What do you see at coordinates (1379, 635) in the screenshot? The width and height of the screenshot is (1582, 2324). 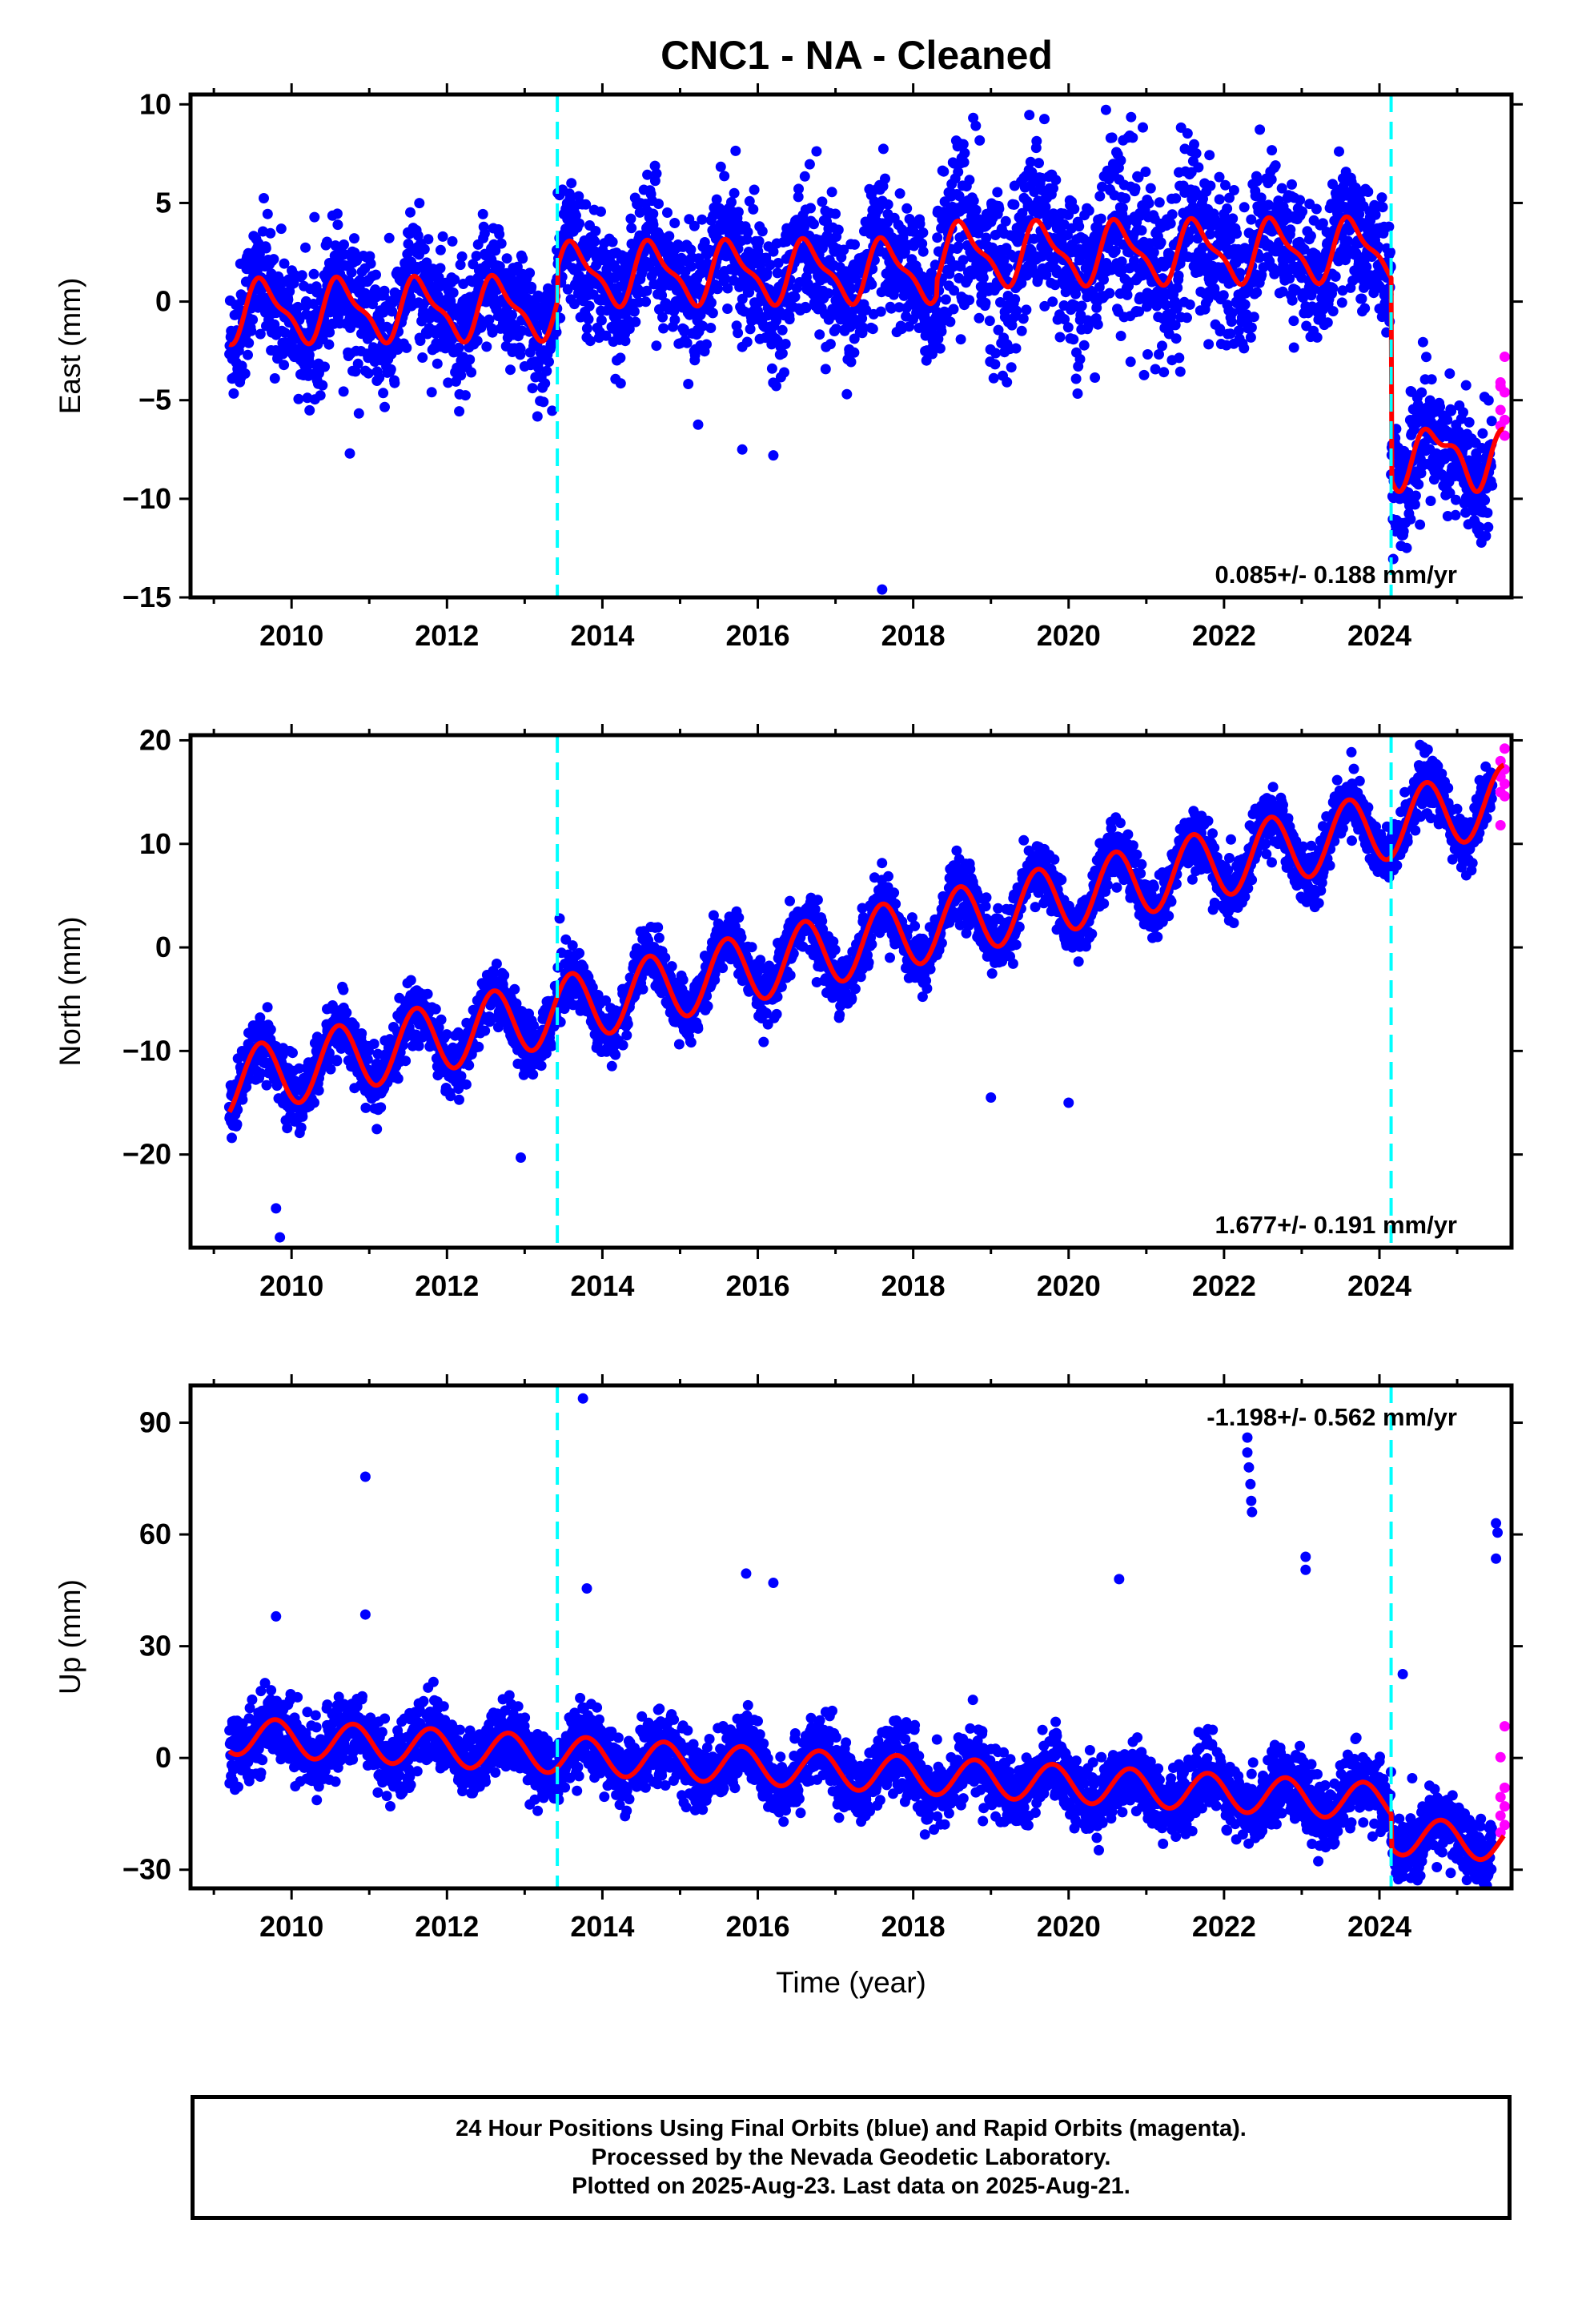 I see `x-tick-label: 2024` at bounding box center [1379, 635].